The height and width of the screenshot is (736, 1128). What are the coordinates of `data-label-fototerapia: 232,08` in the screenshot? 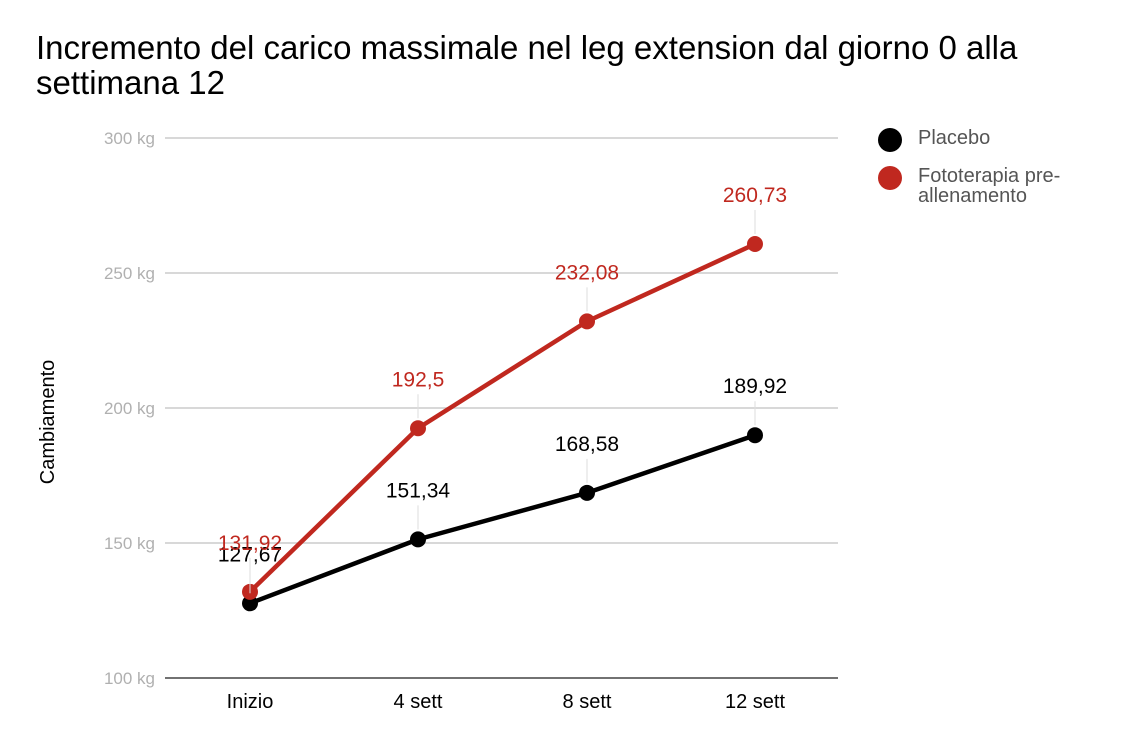 It's located at (587, 272).